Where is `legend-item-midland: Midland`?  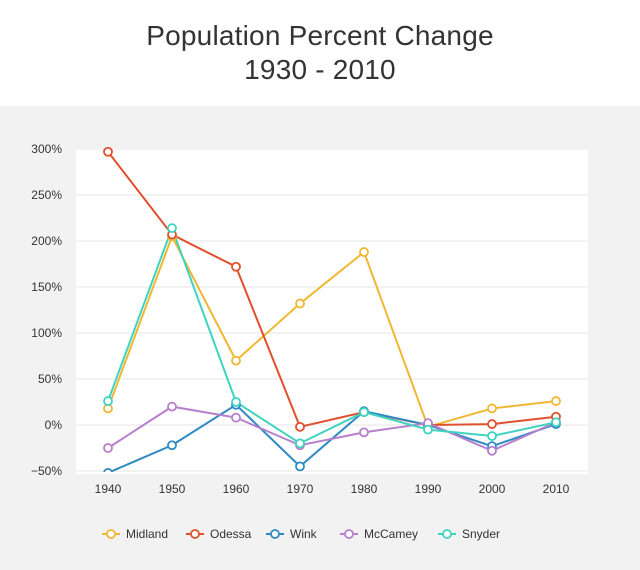
legend-item-midland: Midland is located at coordinates (135, 534).